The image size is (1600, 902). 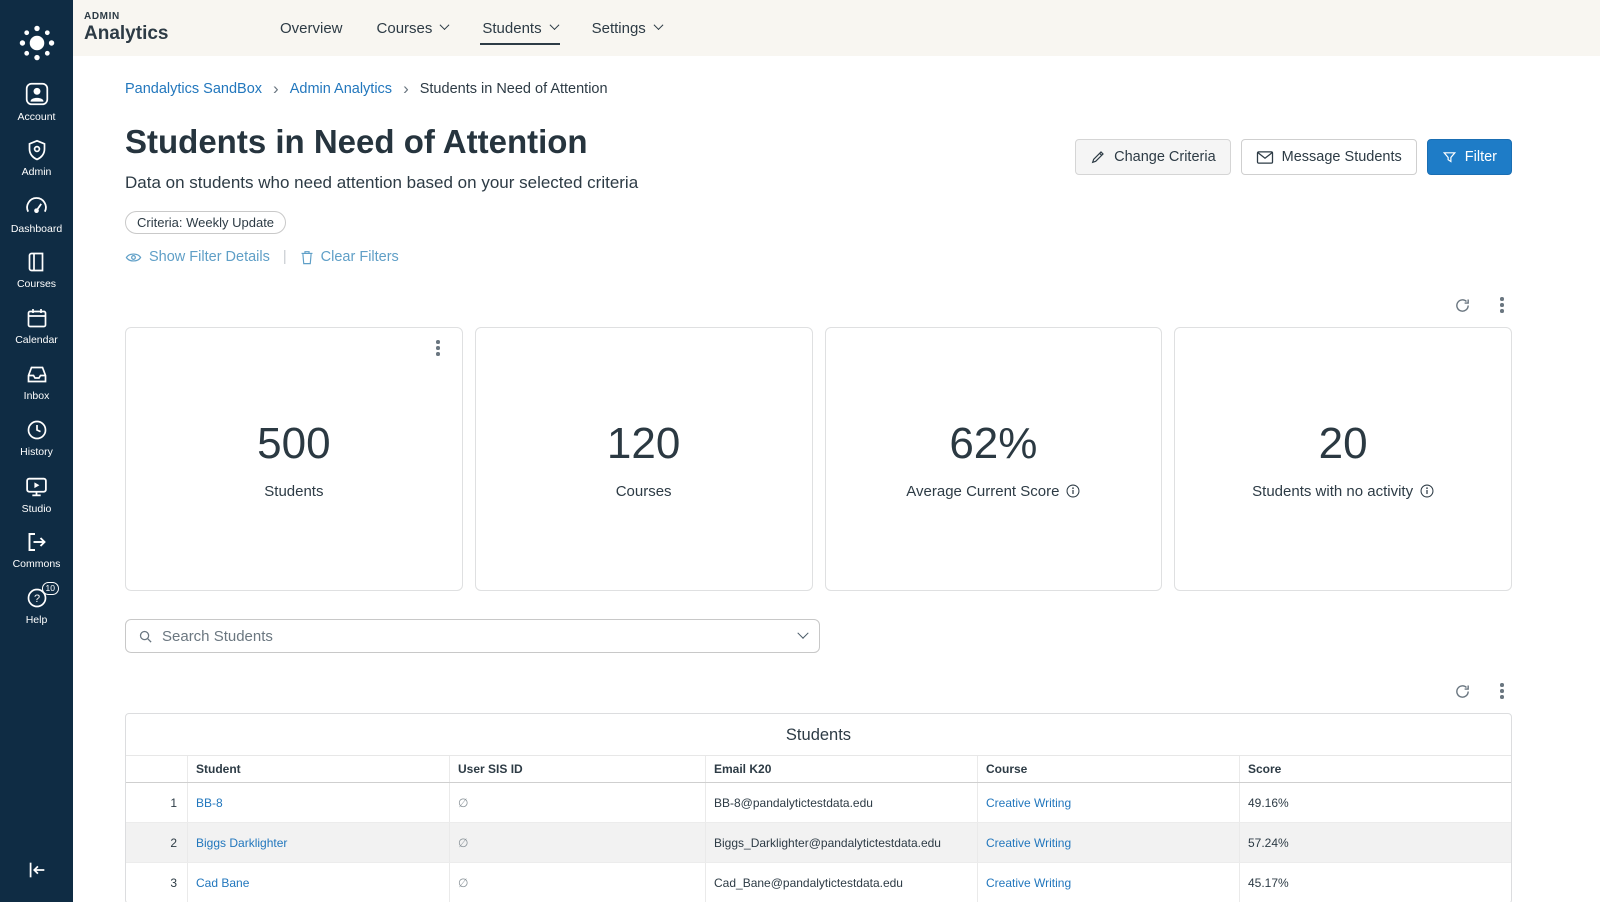 What do you see at coordinates (1480, 157) in the screenshot?
I see `filter-label: Filter` at bounding box center [1480, 157].